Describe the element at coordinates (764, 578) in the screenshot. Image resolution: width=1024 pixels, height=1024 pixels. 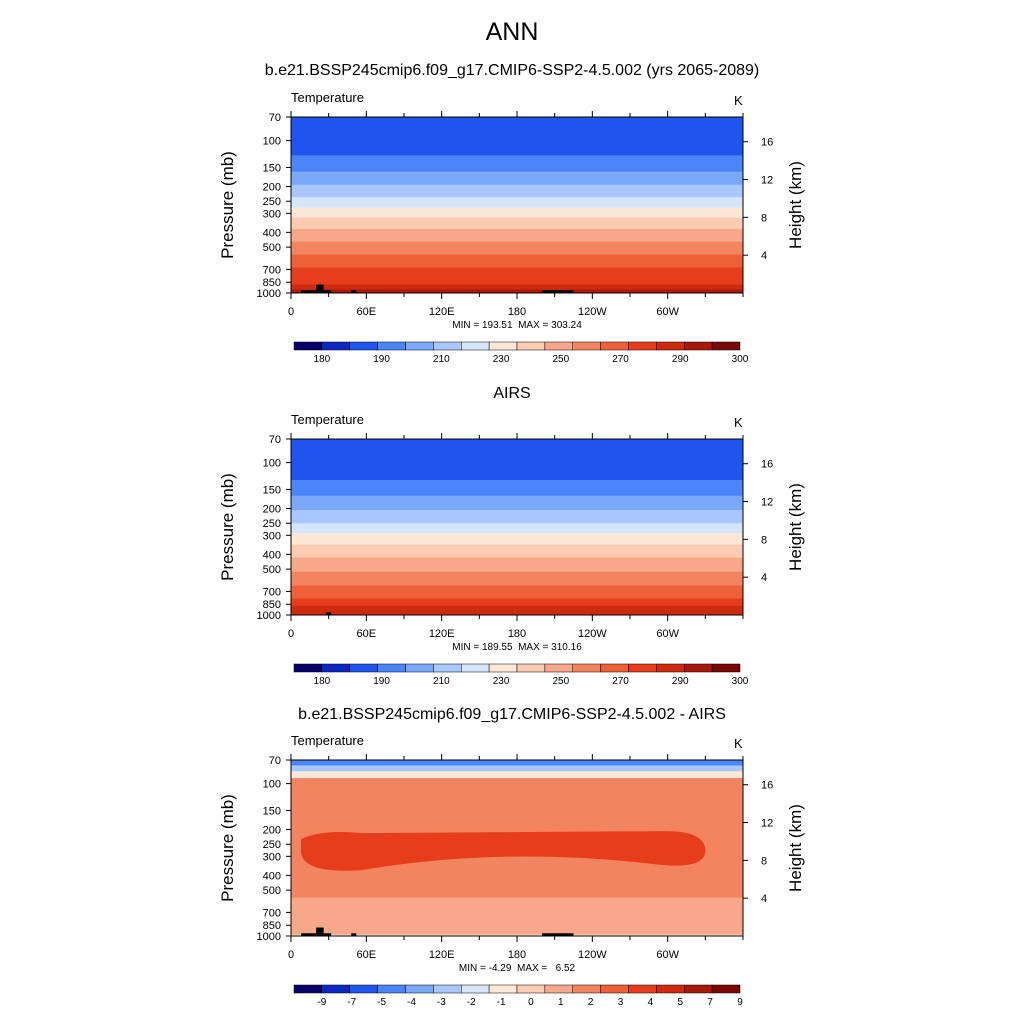
I see `right-y-tick-label: 4` at that location.